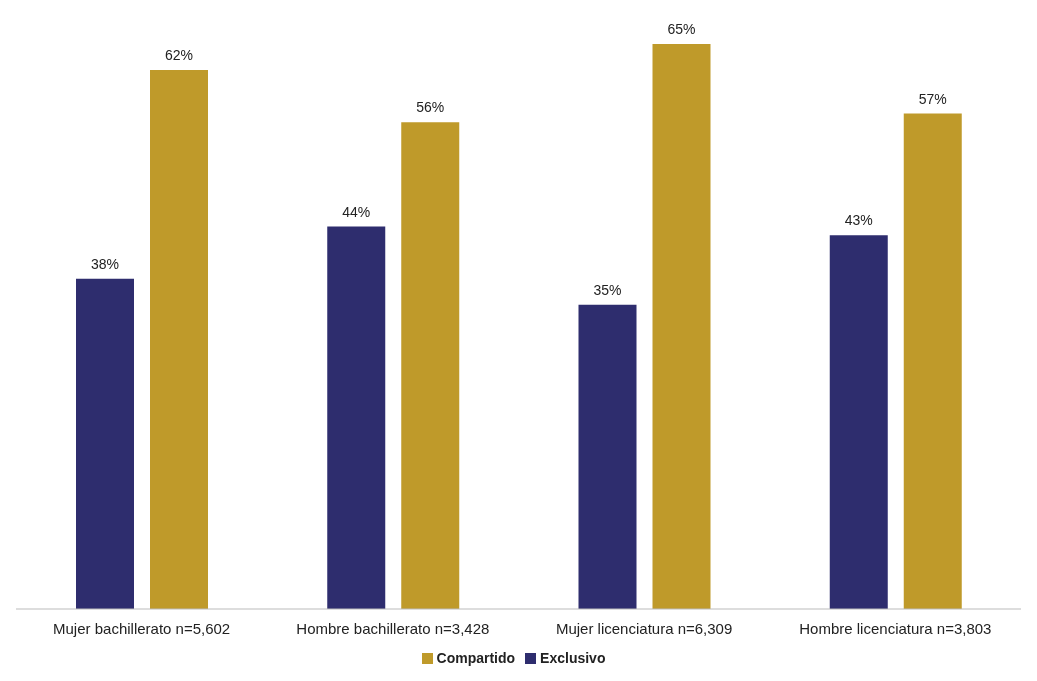 The image size is (1037, 681). I want to click on data-label: 62%, so click(179, 55).